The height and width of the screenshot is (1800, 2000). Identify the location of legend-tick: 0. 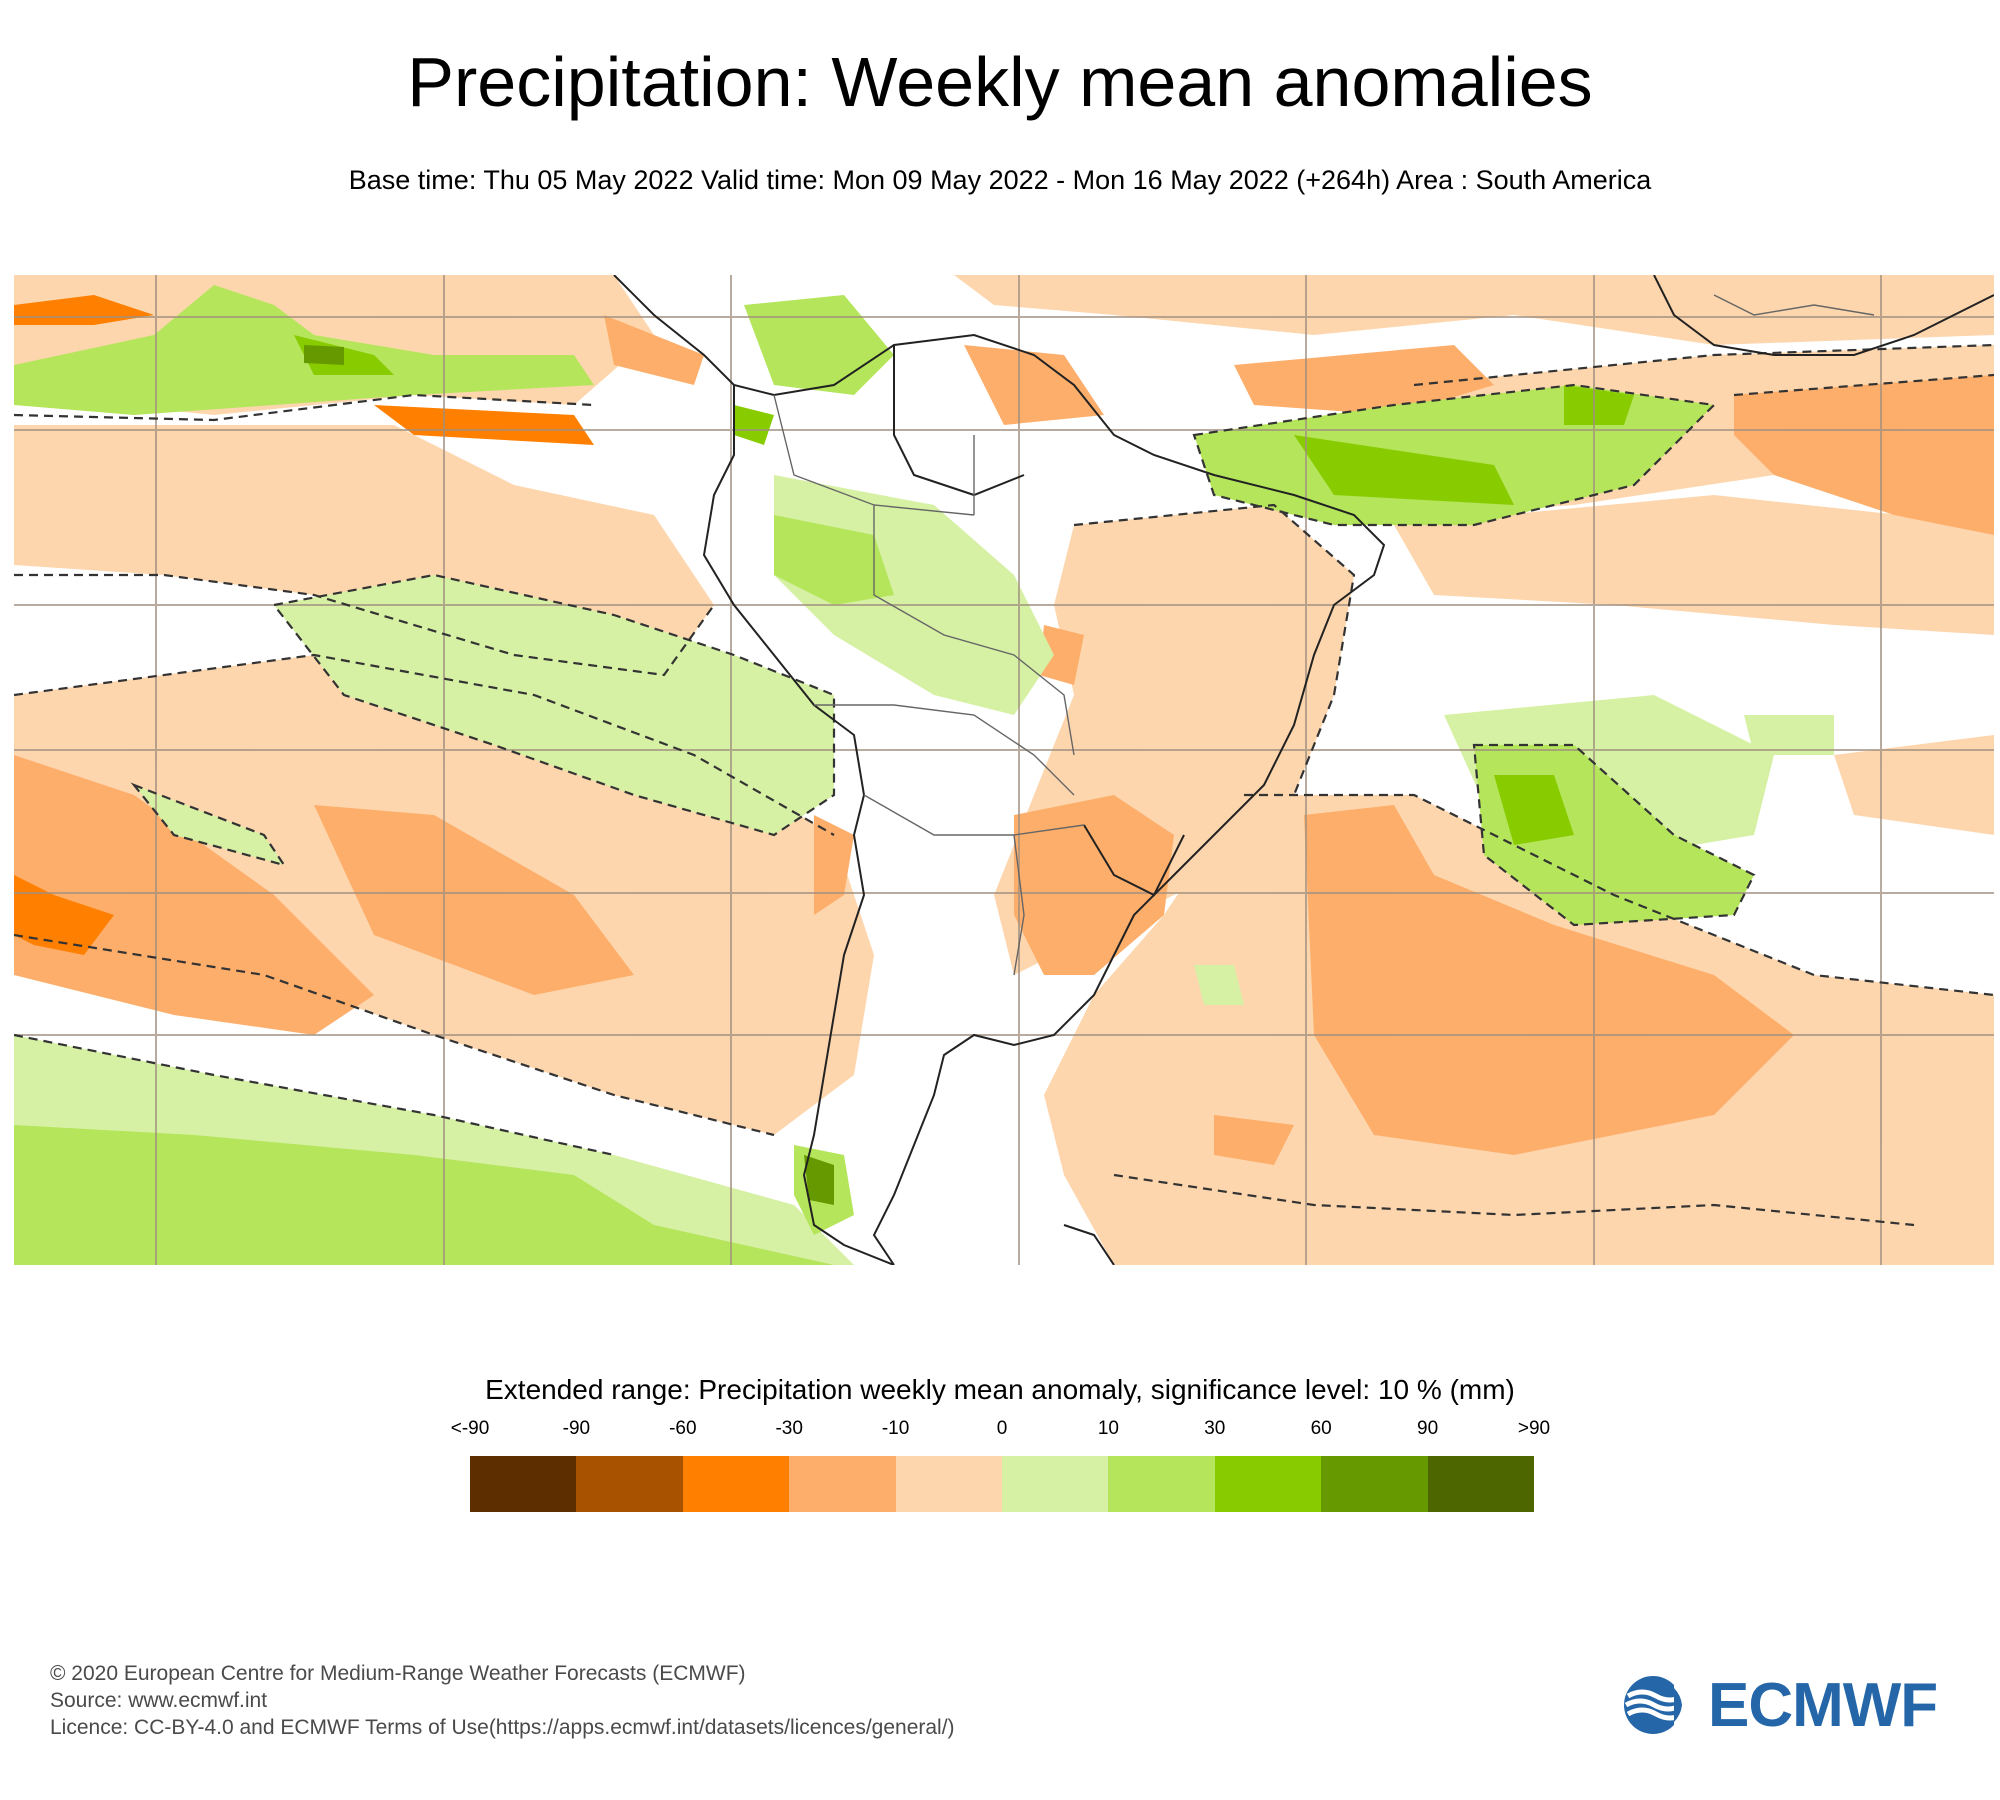
(1002, 1428).